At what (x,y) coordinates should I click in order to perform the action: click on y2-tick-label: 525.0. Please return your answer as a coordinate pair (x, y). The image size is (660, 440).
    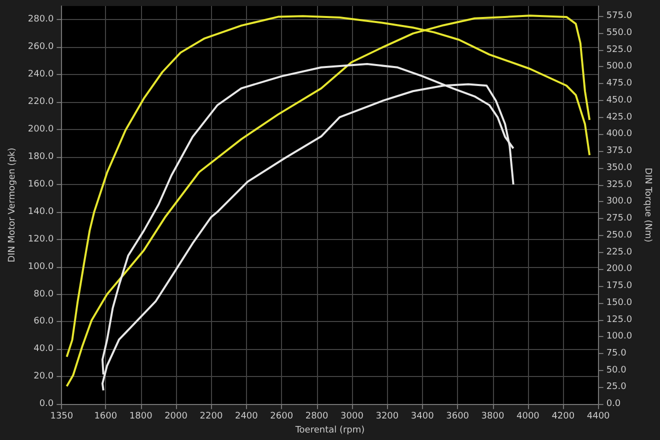
    Looking at the image, I should click on (619, 49).